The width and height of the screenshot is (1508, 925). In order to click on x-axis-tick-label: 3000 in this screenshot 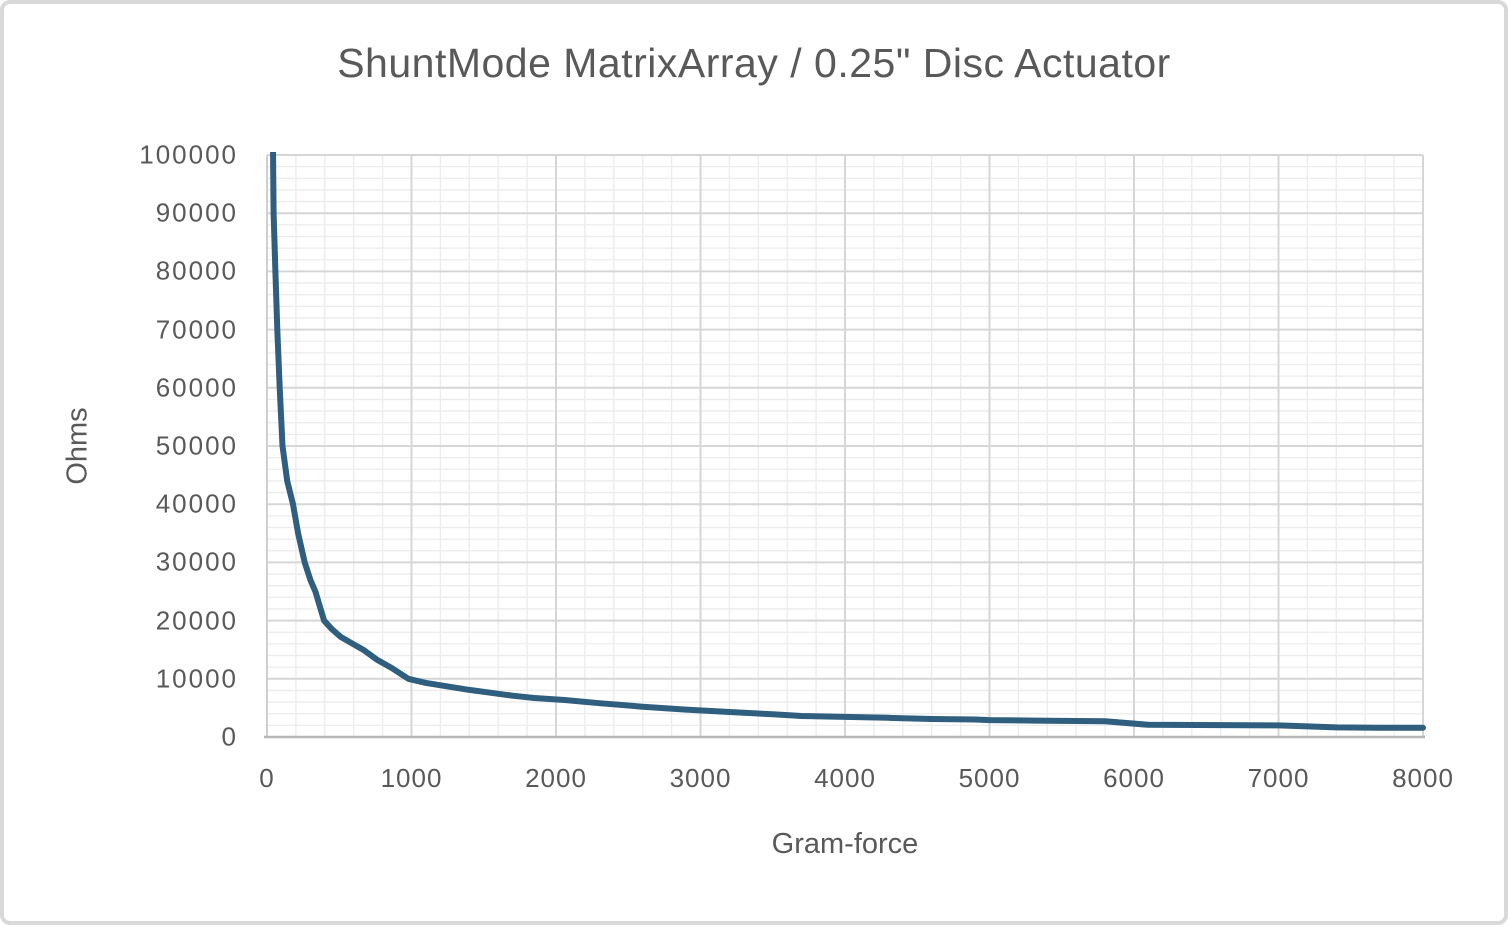, I will do `click(700, 778)`.